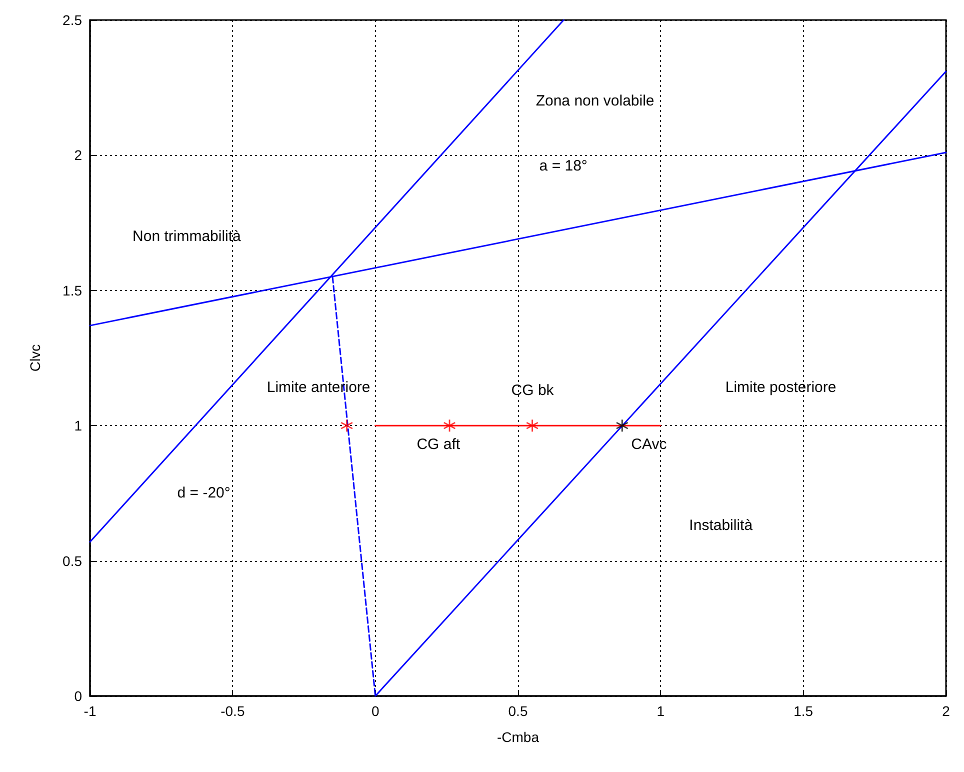 The height and width of the screenshot is (772, 964). I want to click on annotation: CG bk, so click(532, 390).